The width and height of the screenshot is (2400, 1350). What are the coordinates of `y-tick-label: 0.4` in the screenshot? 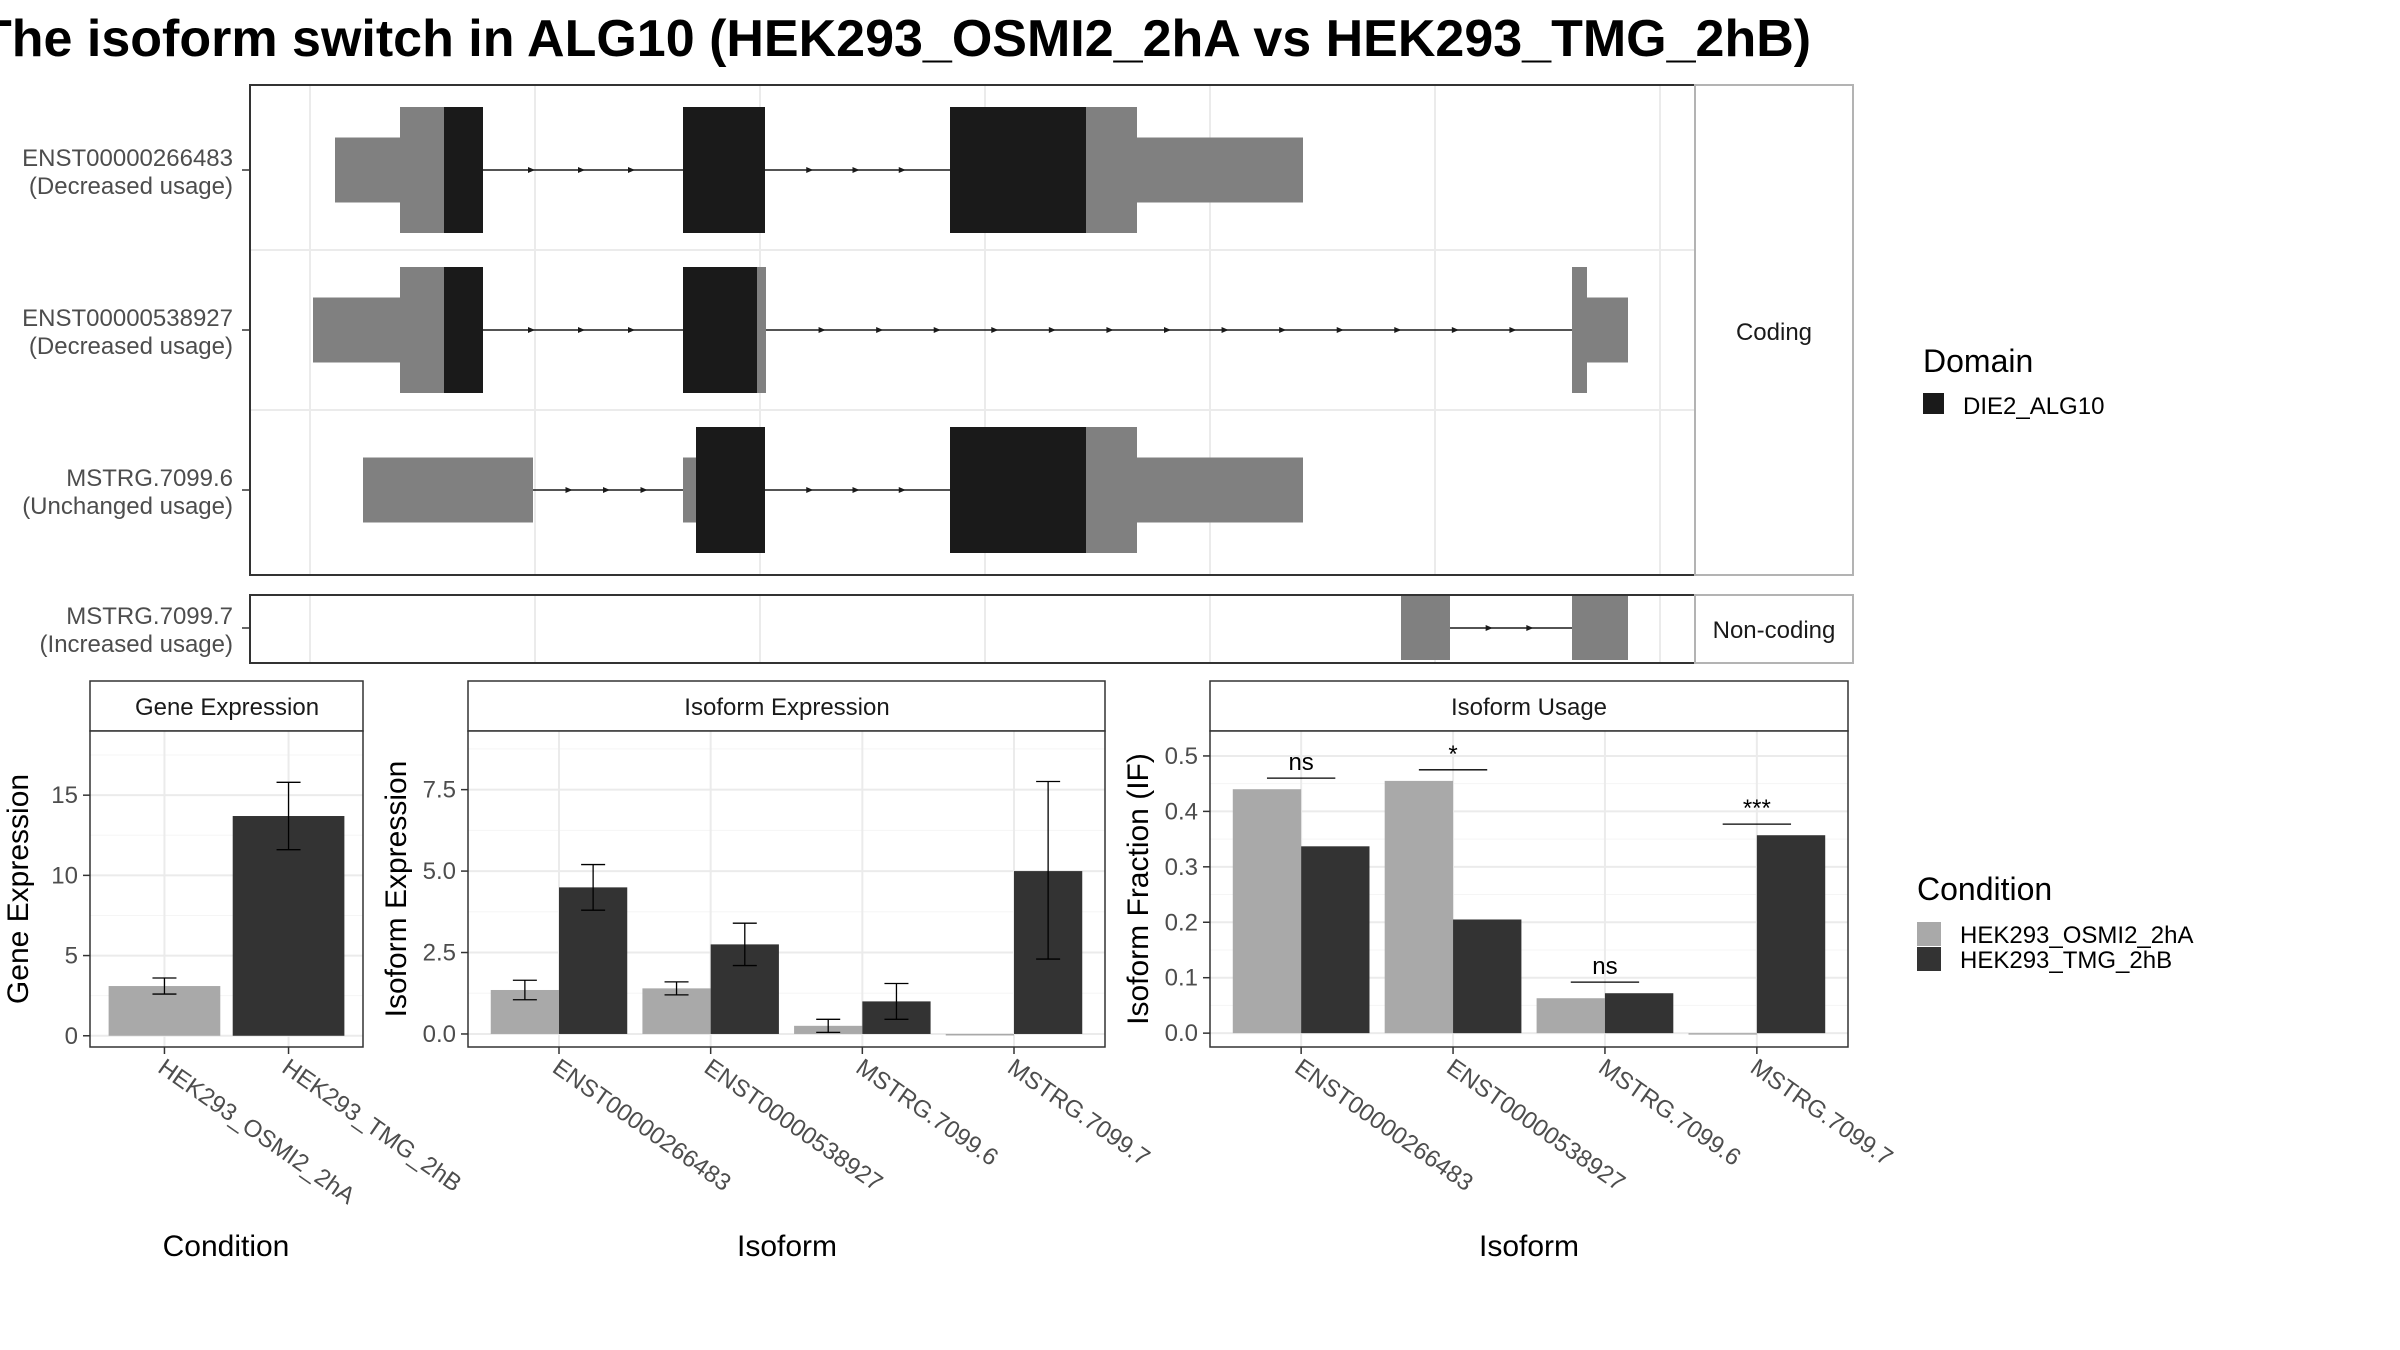 It's located at (1181, 811).